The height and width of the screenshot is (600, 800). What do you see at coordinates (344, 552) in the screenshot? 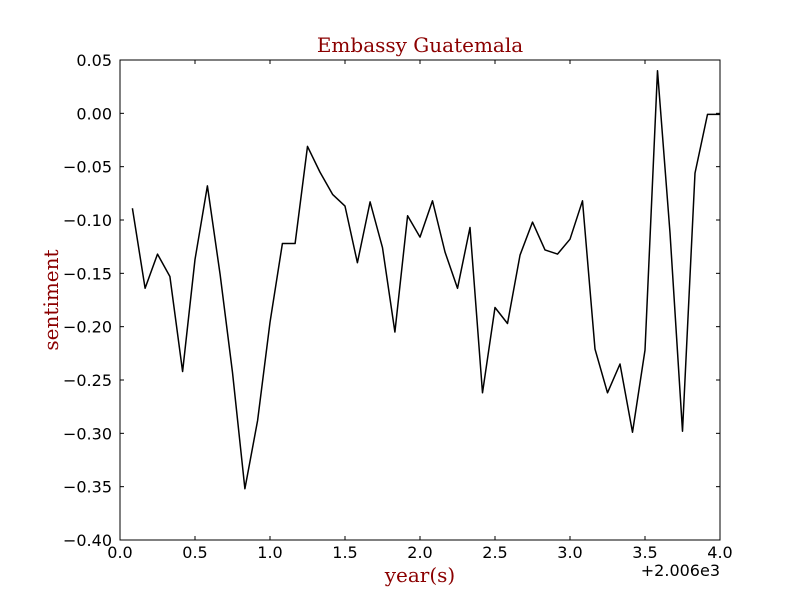
I see `x-tick-label: 1.5` at bounding box center [344, 552].